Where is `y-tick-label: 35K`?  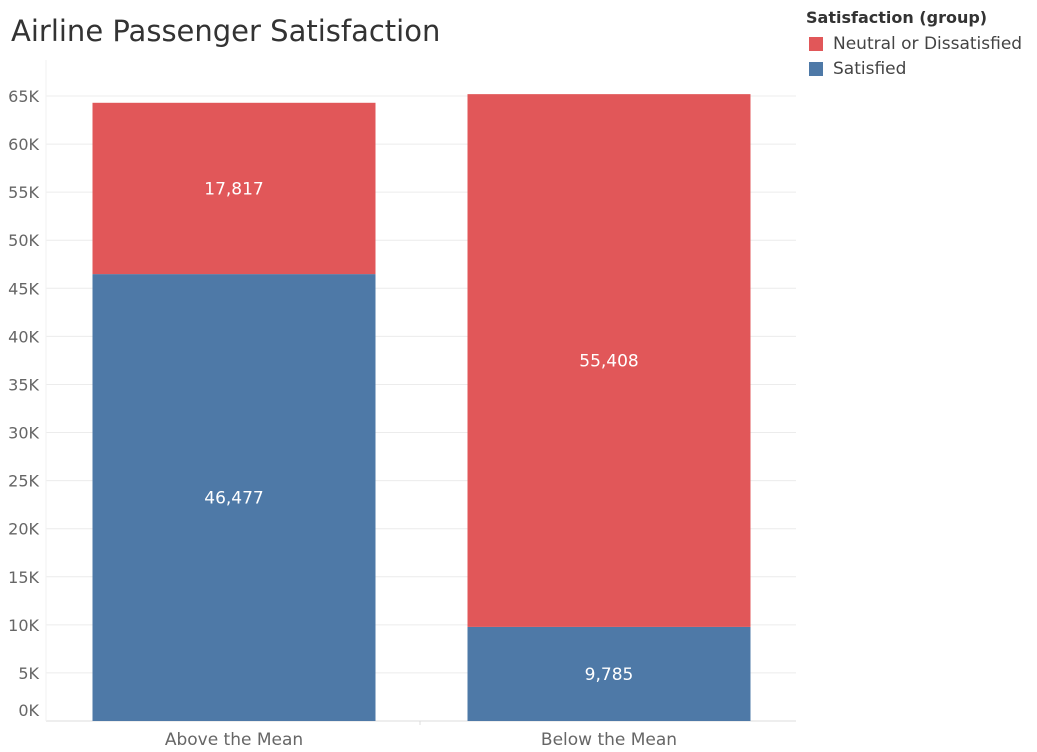 y-tick-label: 35K is located at coordinates (23, 384).